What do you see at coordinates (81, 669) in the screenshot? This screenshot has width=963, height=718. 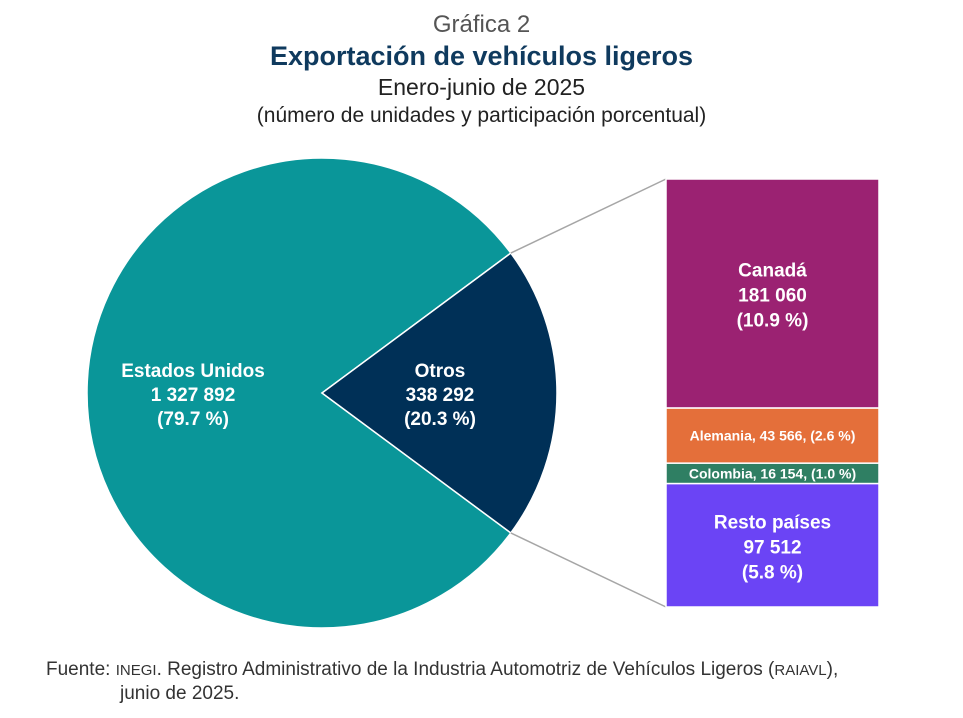 I see `source-prefix: Fuente:` at bounding box center [81, 669].